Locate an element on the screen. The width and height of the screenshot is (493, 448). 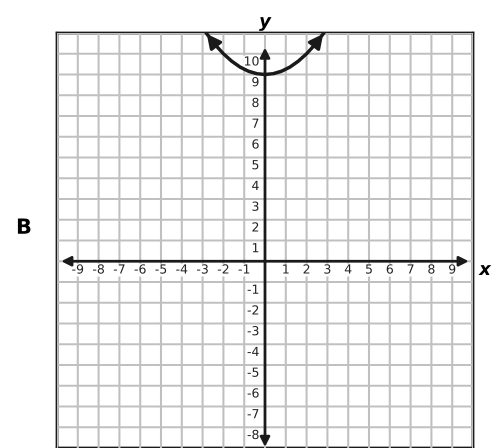
x-axis-title: x is located at coordinates (485, 270).